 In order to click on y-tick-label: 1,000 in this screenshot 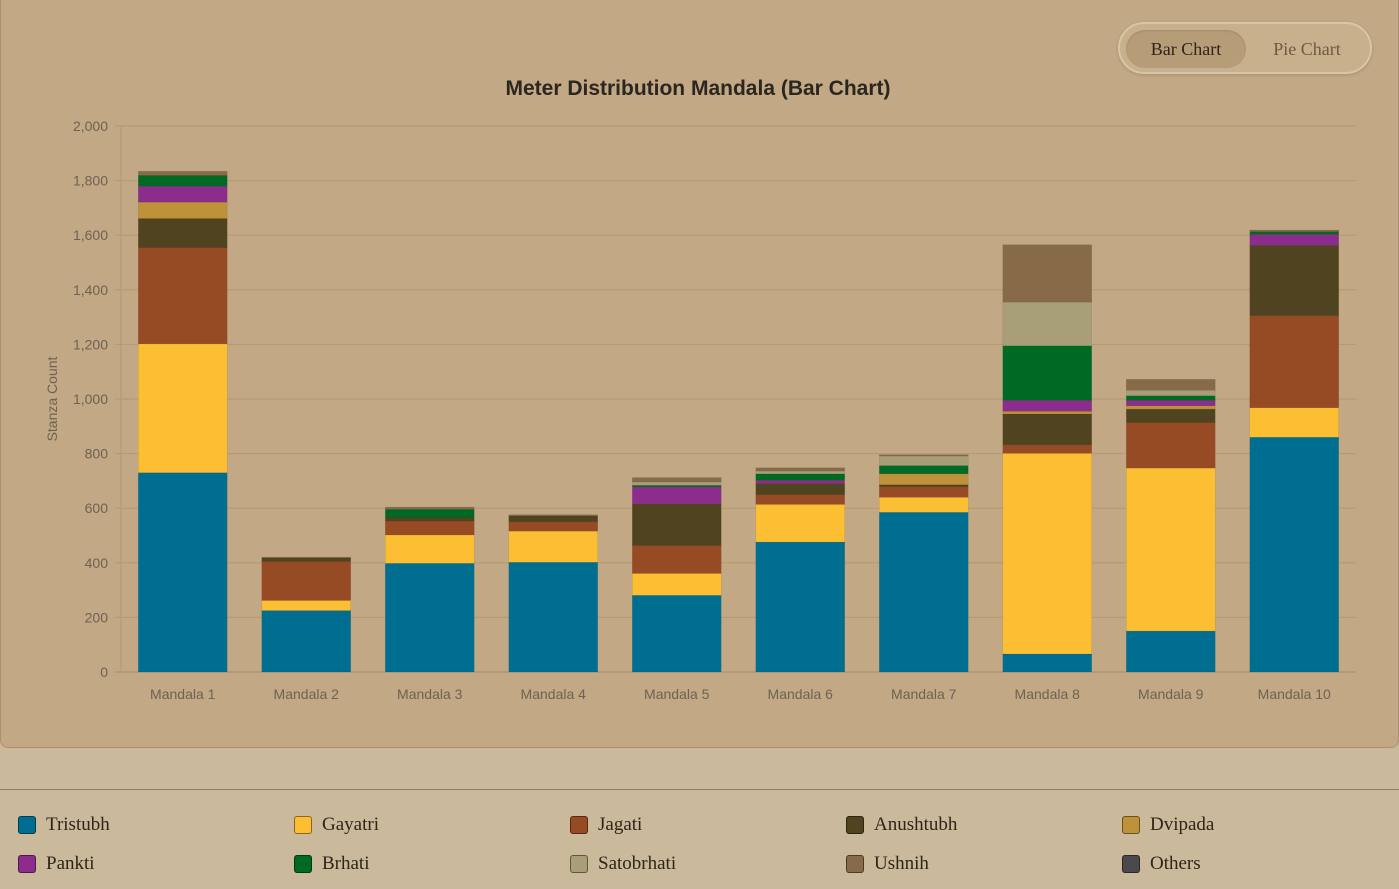, I will do `click(90, 399)`.